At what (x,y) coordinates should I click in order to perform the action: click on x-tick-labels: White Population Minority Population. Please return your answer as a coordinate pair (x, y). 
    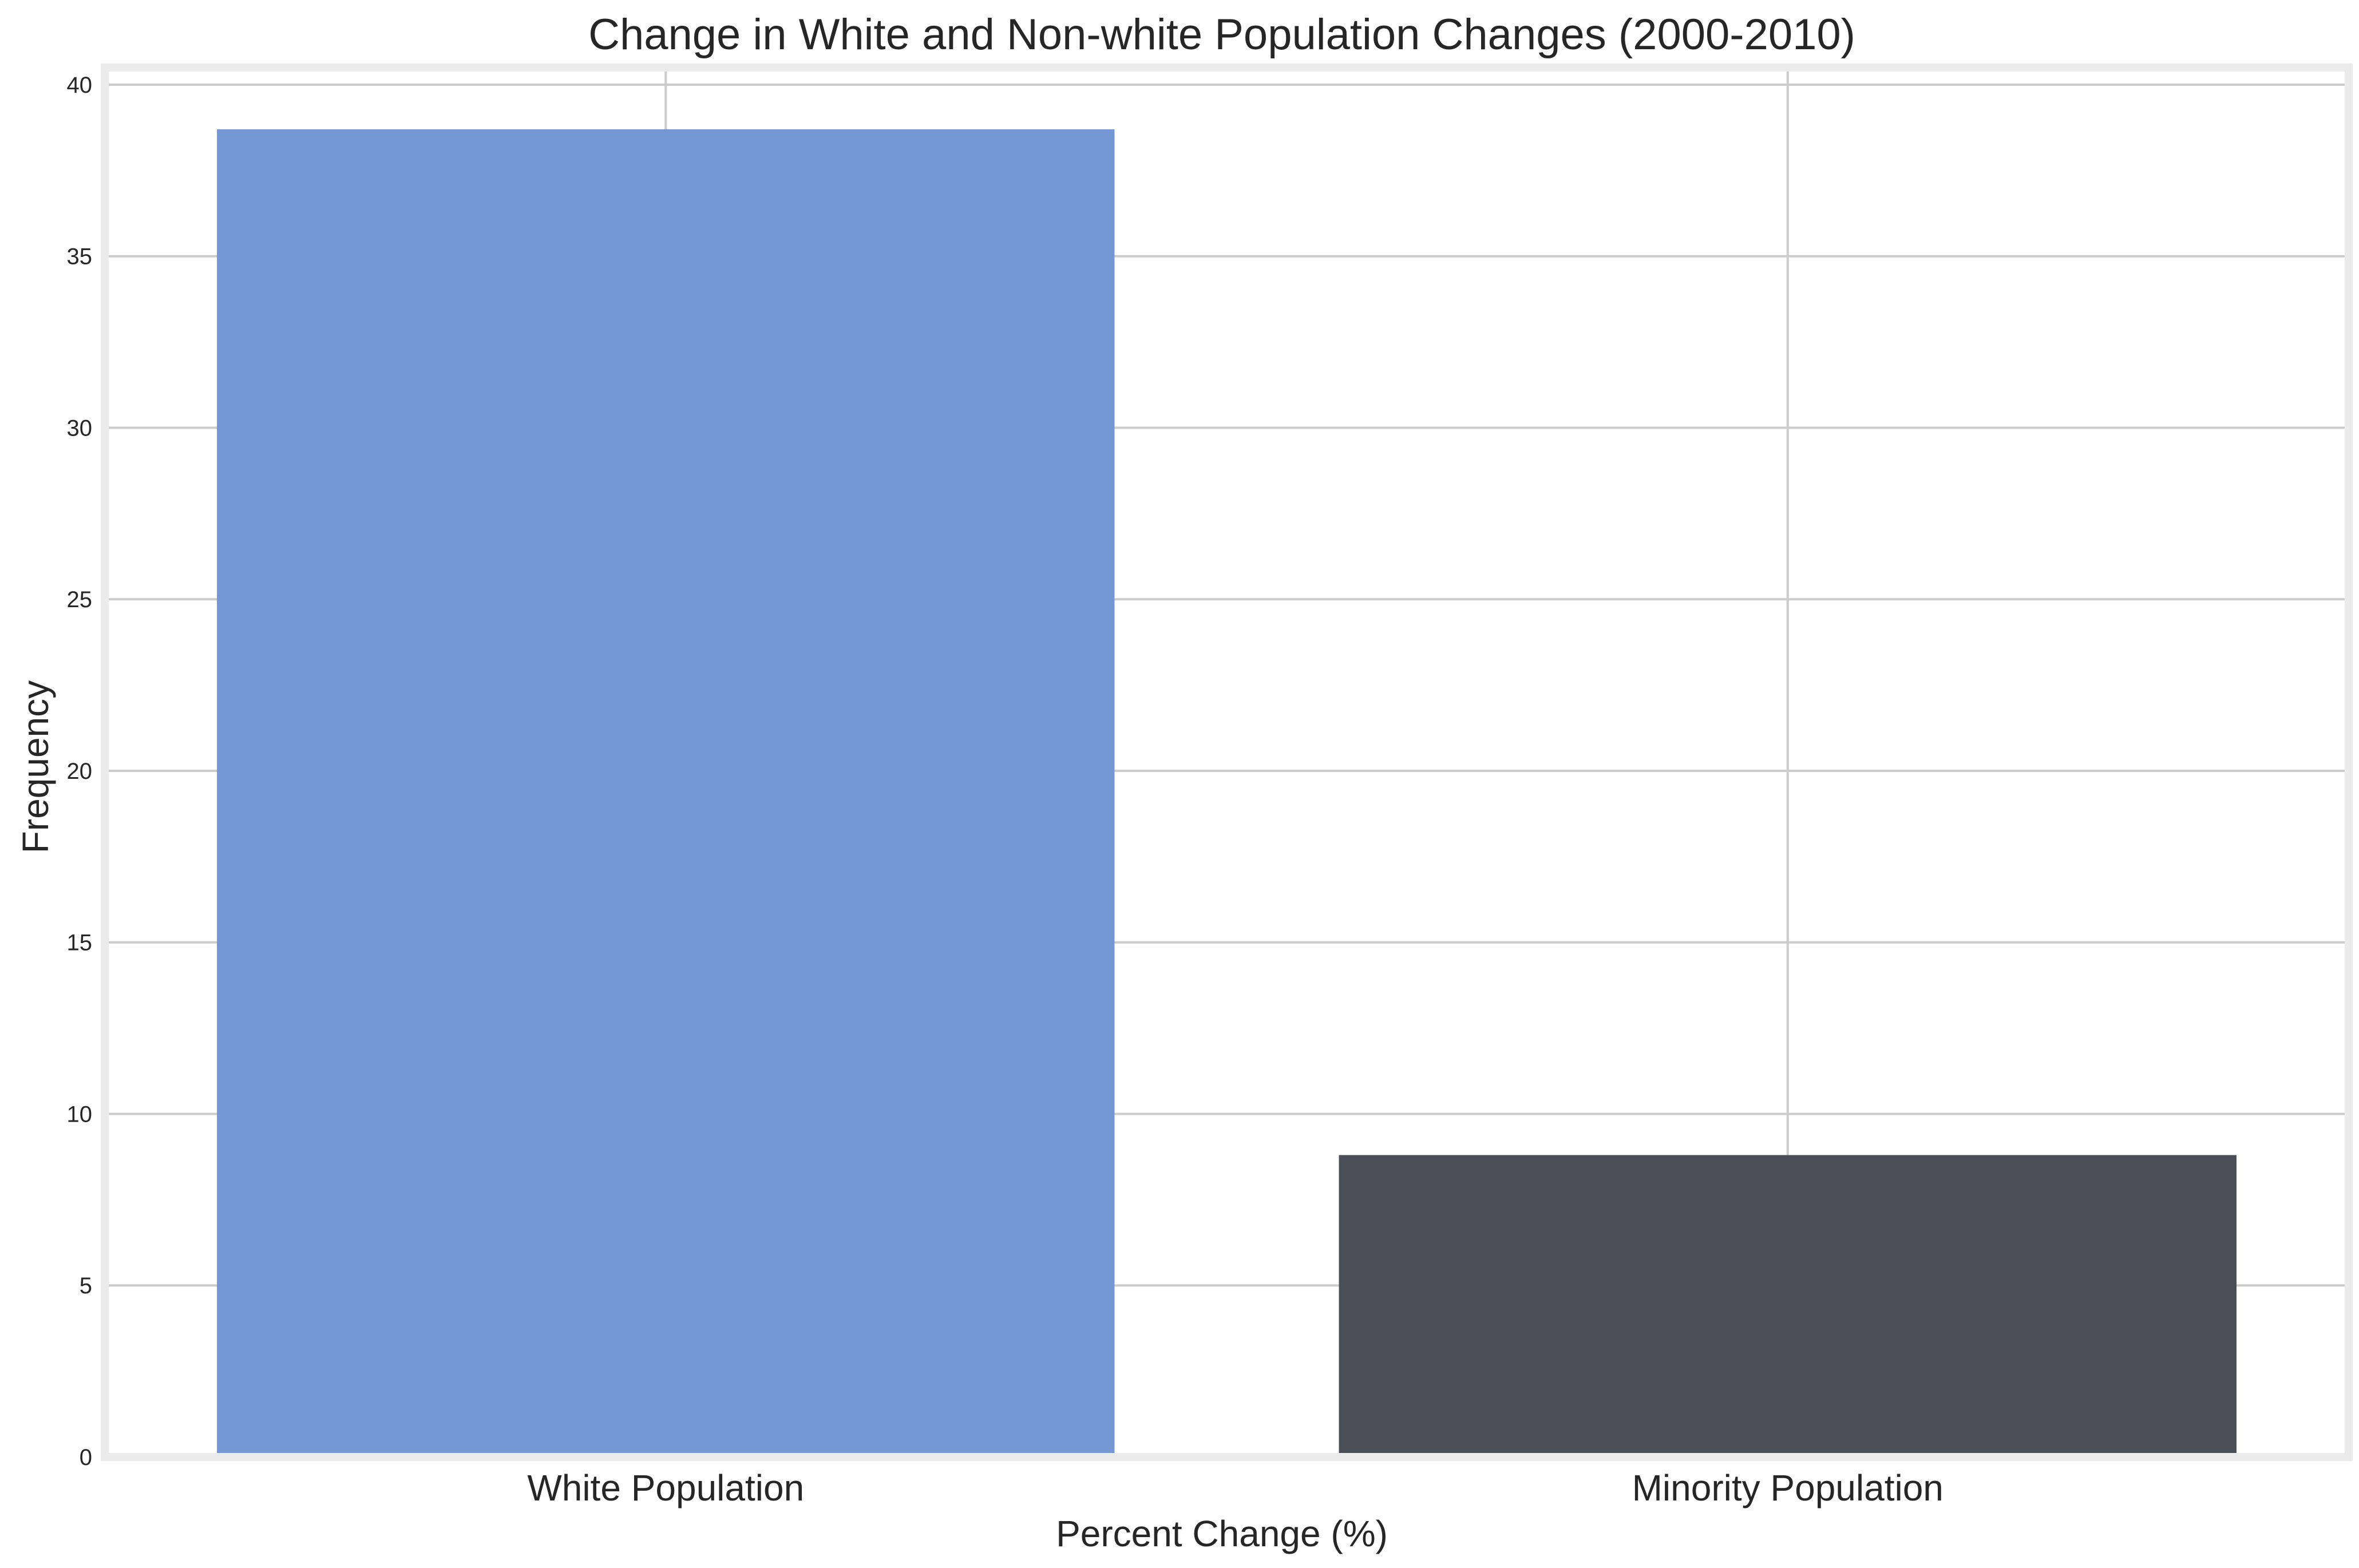
    Looking at the image, I should click on (1236, 1487).